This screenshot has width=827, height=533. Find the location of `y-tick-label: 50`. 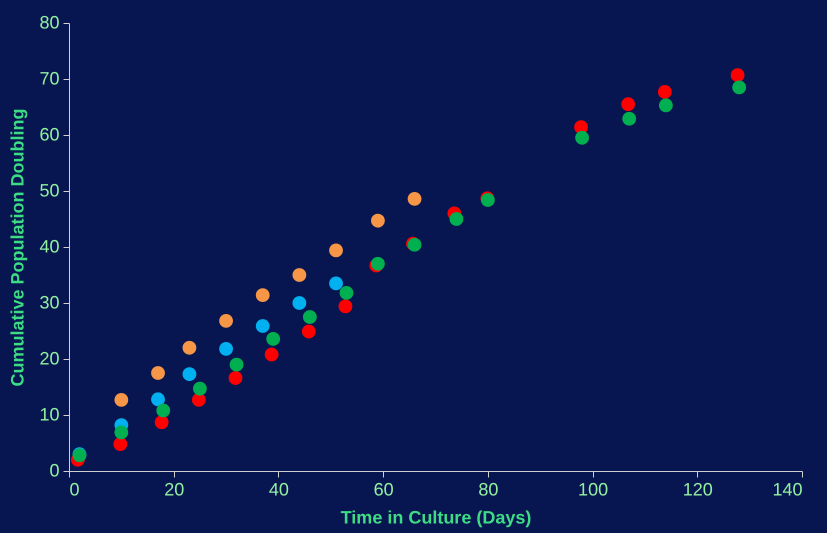

y-tick-label: 50 is located at coordinates (49, 190).